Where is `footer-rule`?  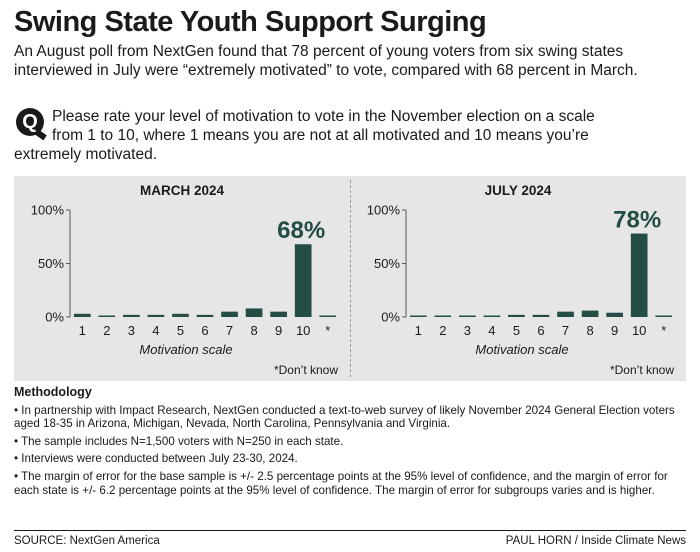
footer-rule is located at coordinates (350, 530).